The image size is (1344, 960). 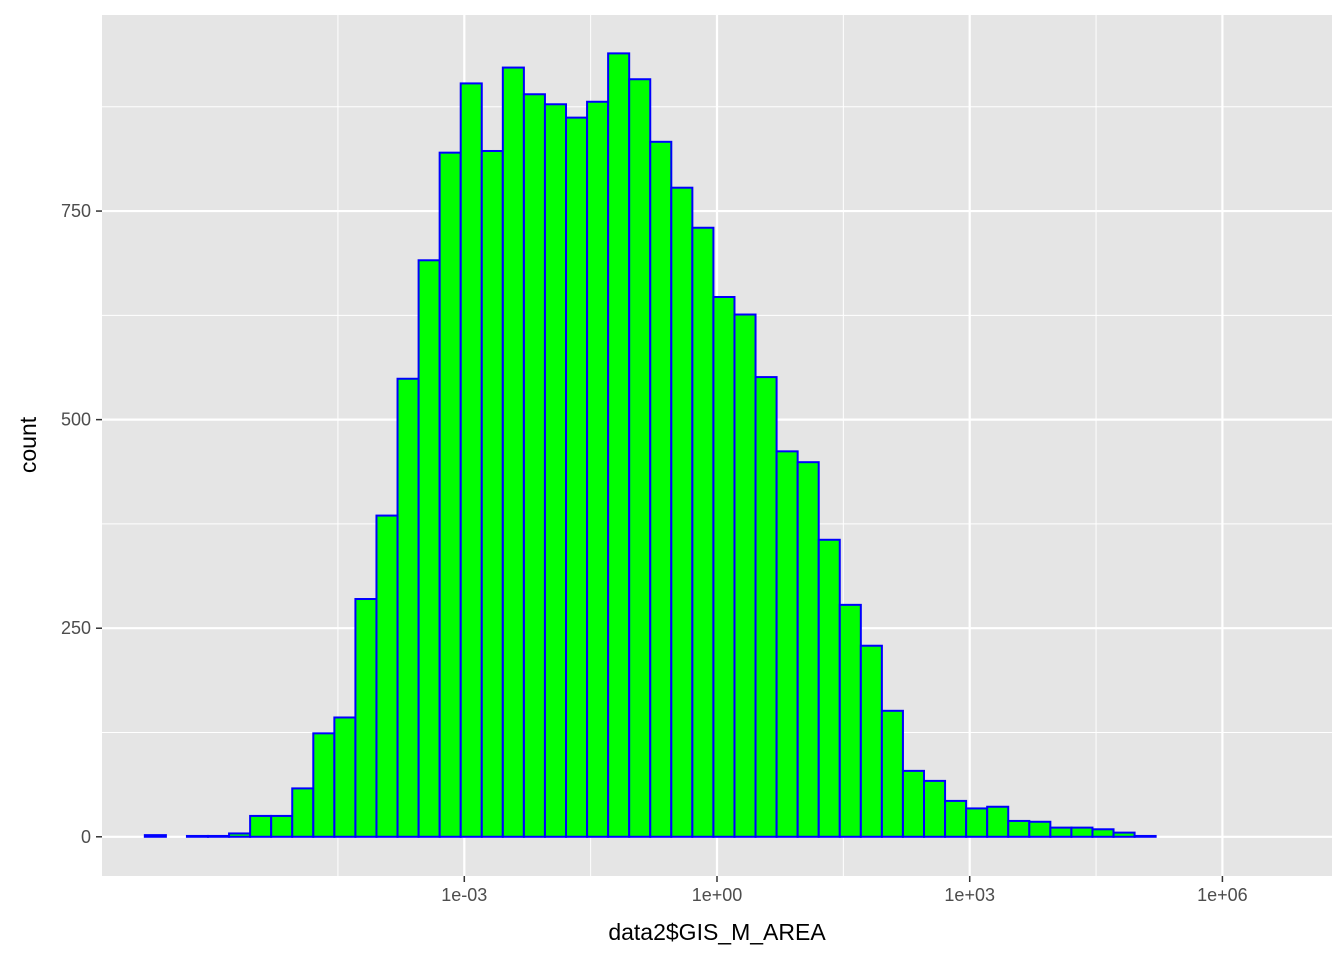 I want to click on x-axis: 1e-03 1e+00 1e+03 1e+06, so click(x=844, y=890).